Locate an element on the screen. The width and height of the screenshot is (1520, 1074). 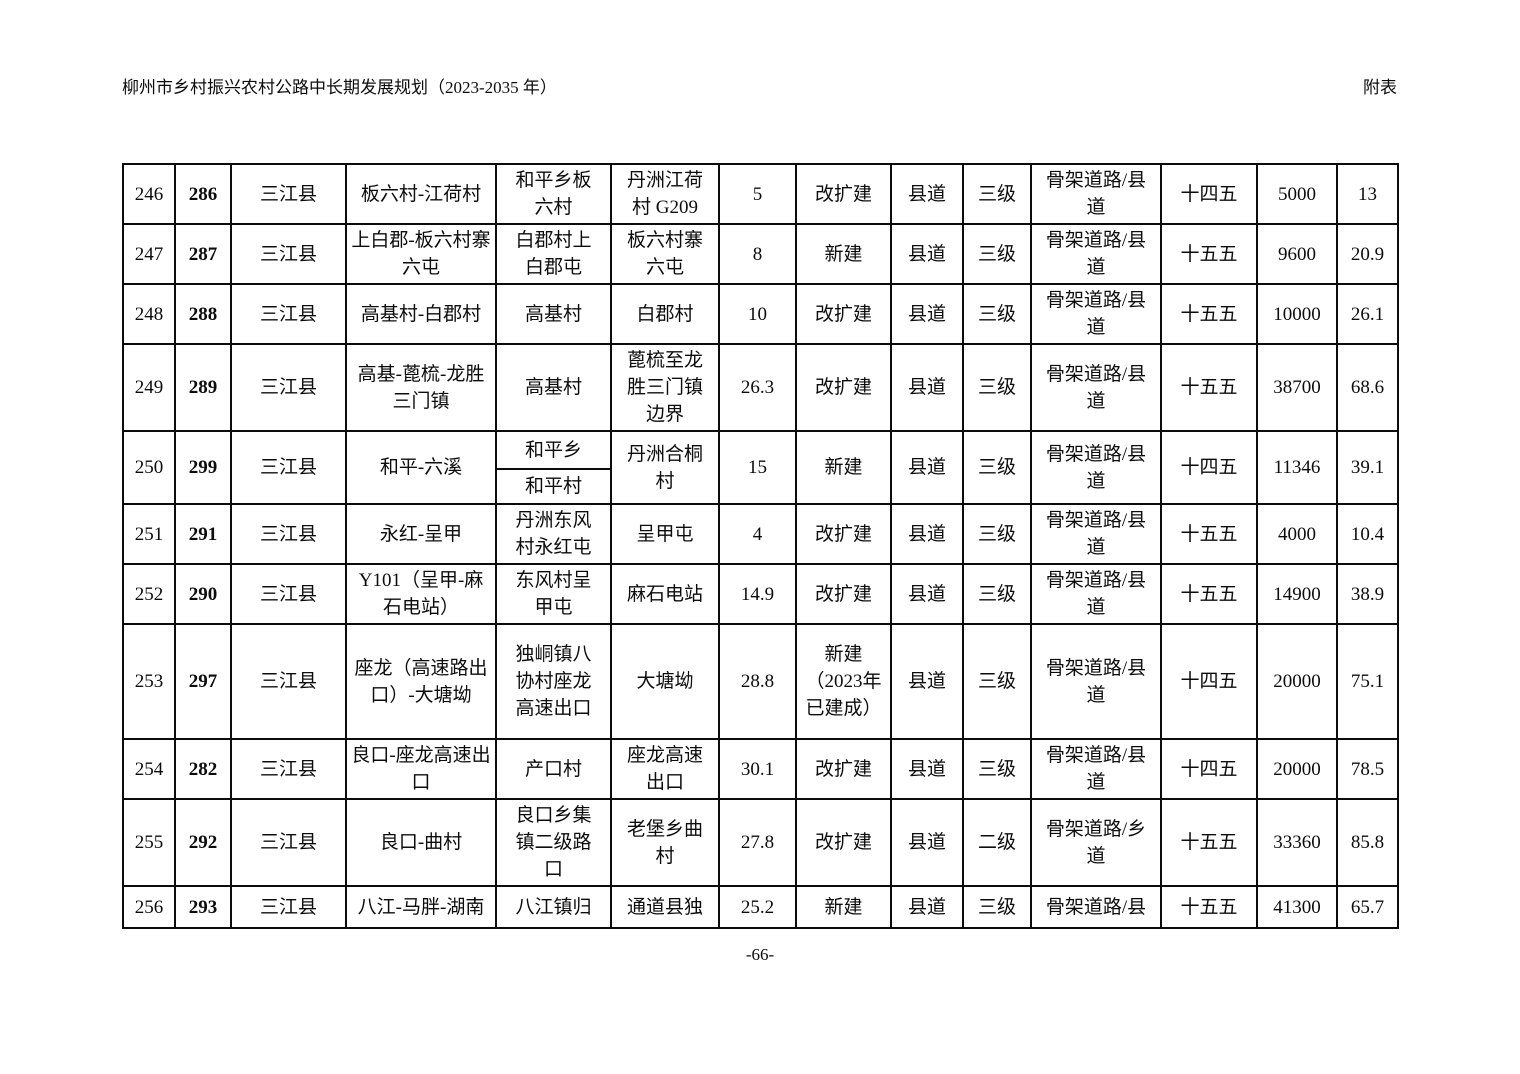
cell-start: 八江镇归 is located at coordinates (553, 907).